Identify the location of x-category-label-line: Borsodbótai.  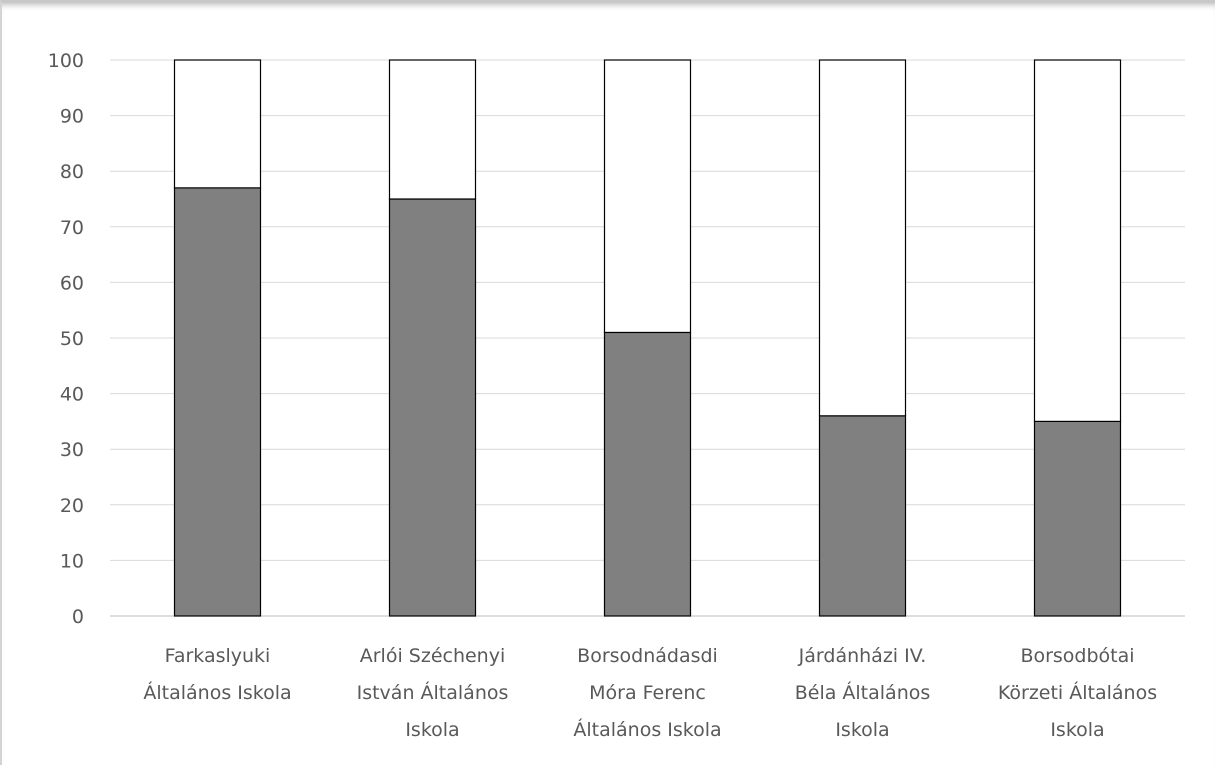
(1077, 656).